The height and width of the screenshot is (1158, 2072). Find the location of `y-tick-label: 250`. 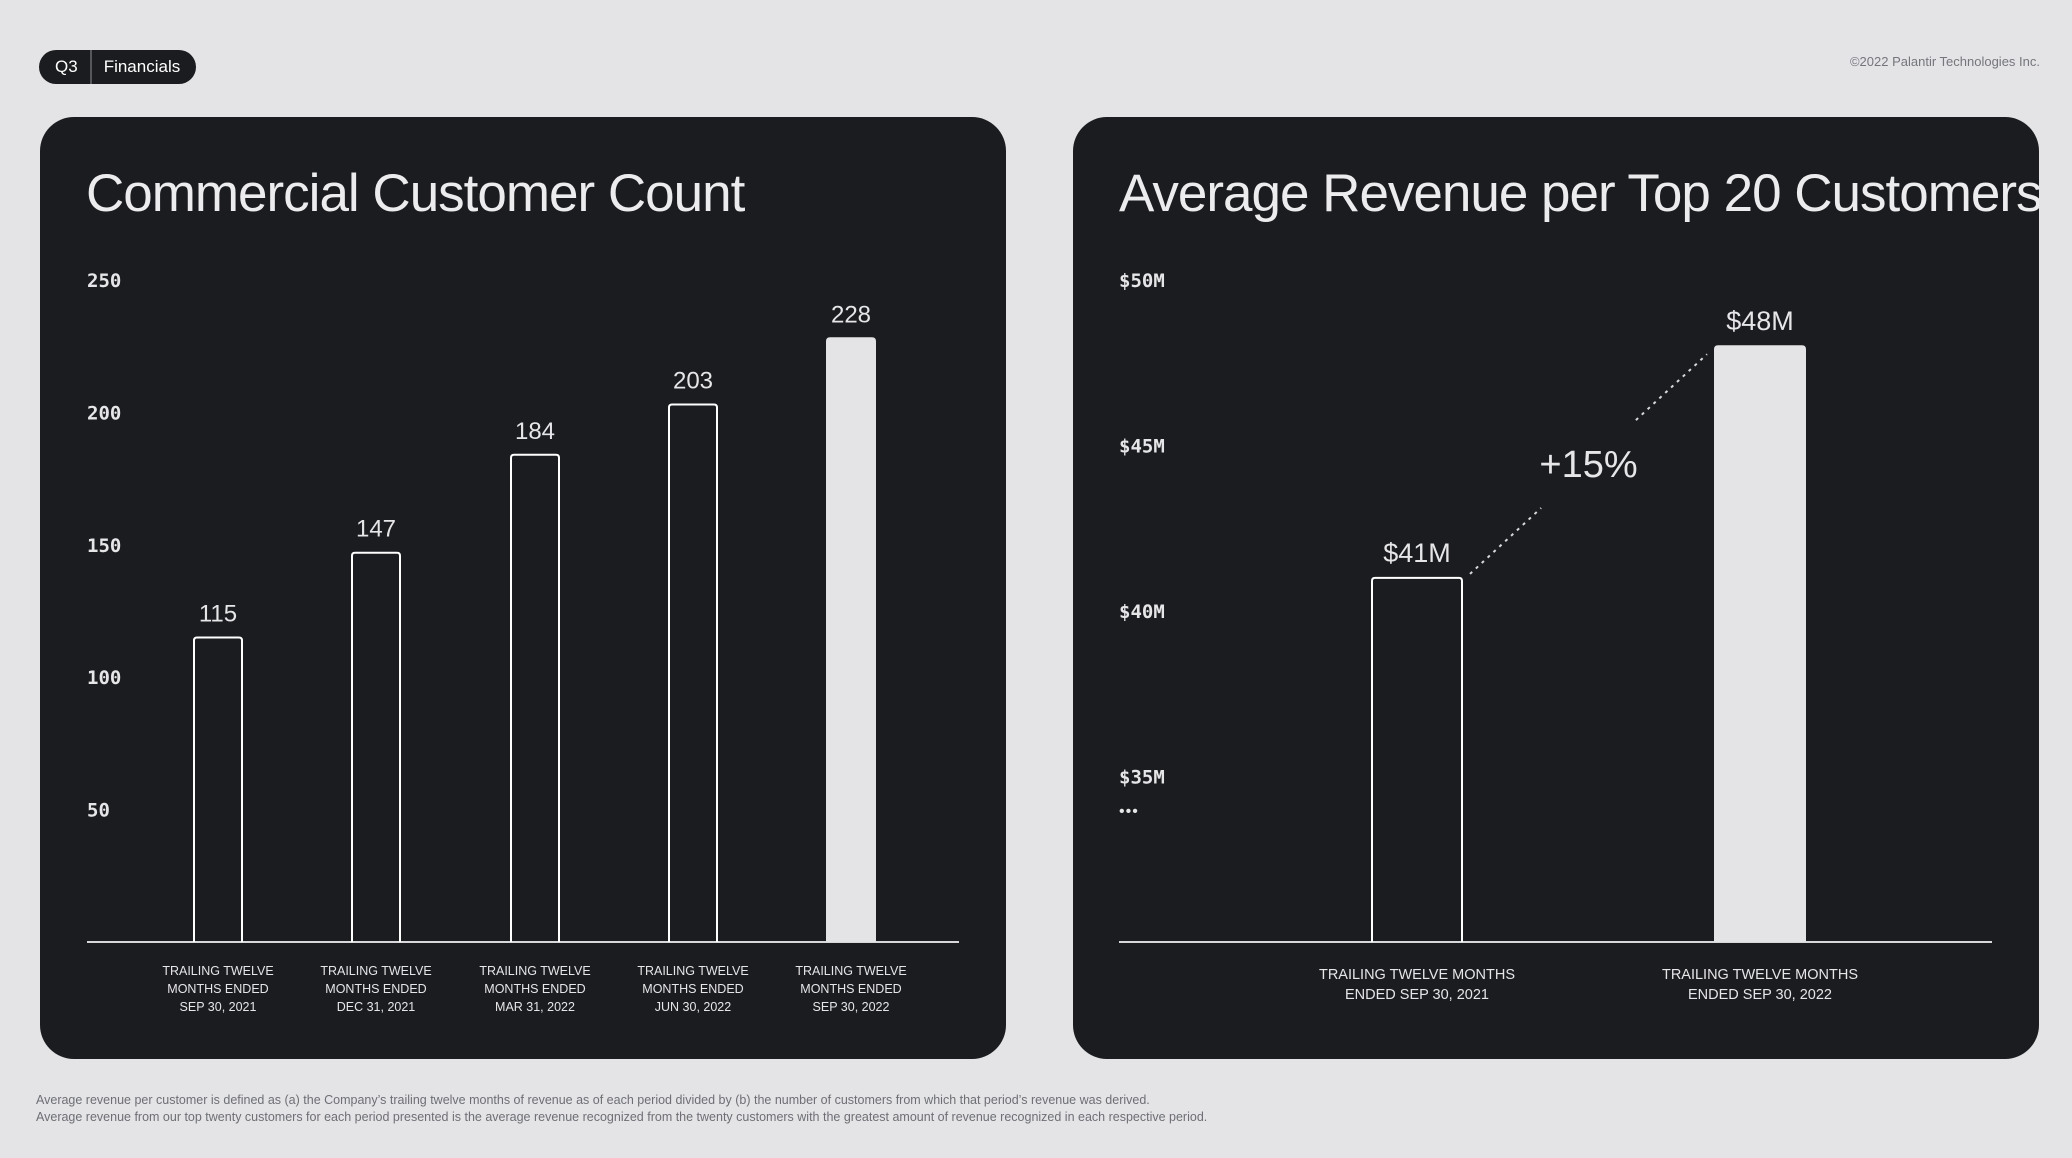

y-tick-label: 250 is located at coordinates (104, 281).